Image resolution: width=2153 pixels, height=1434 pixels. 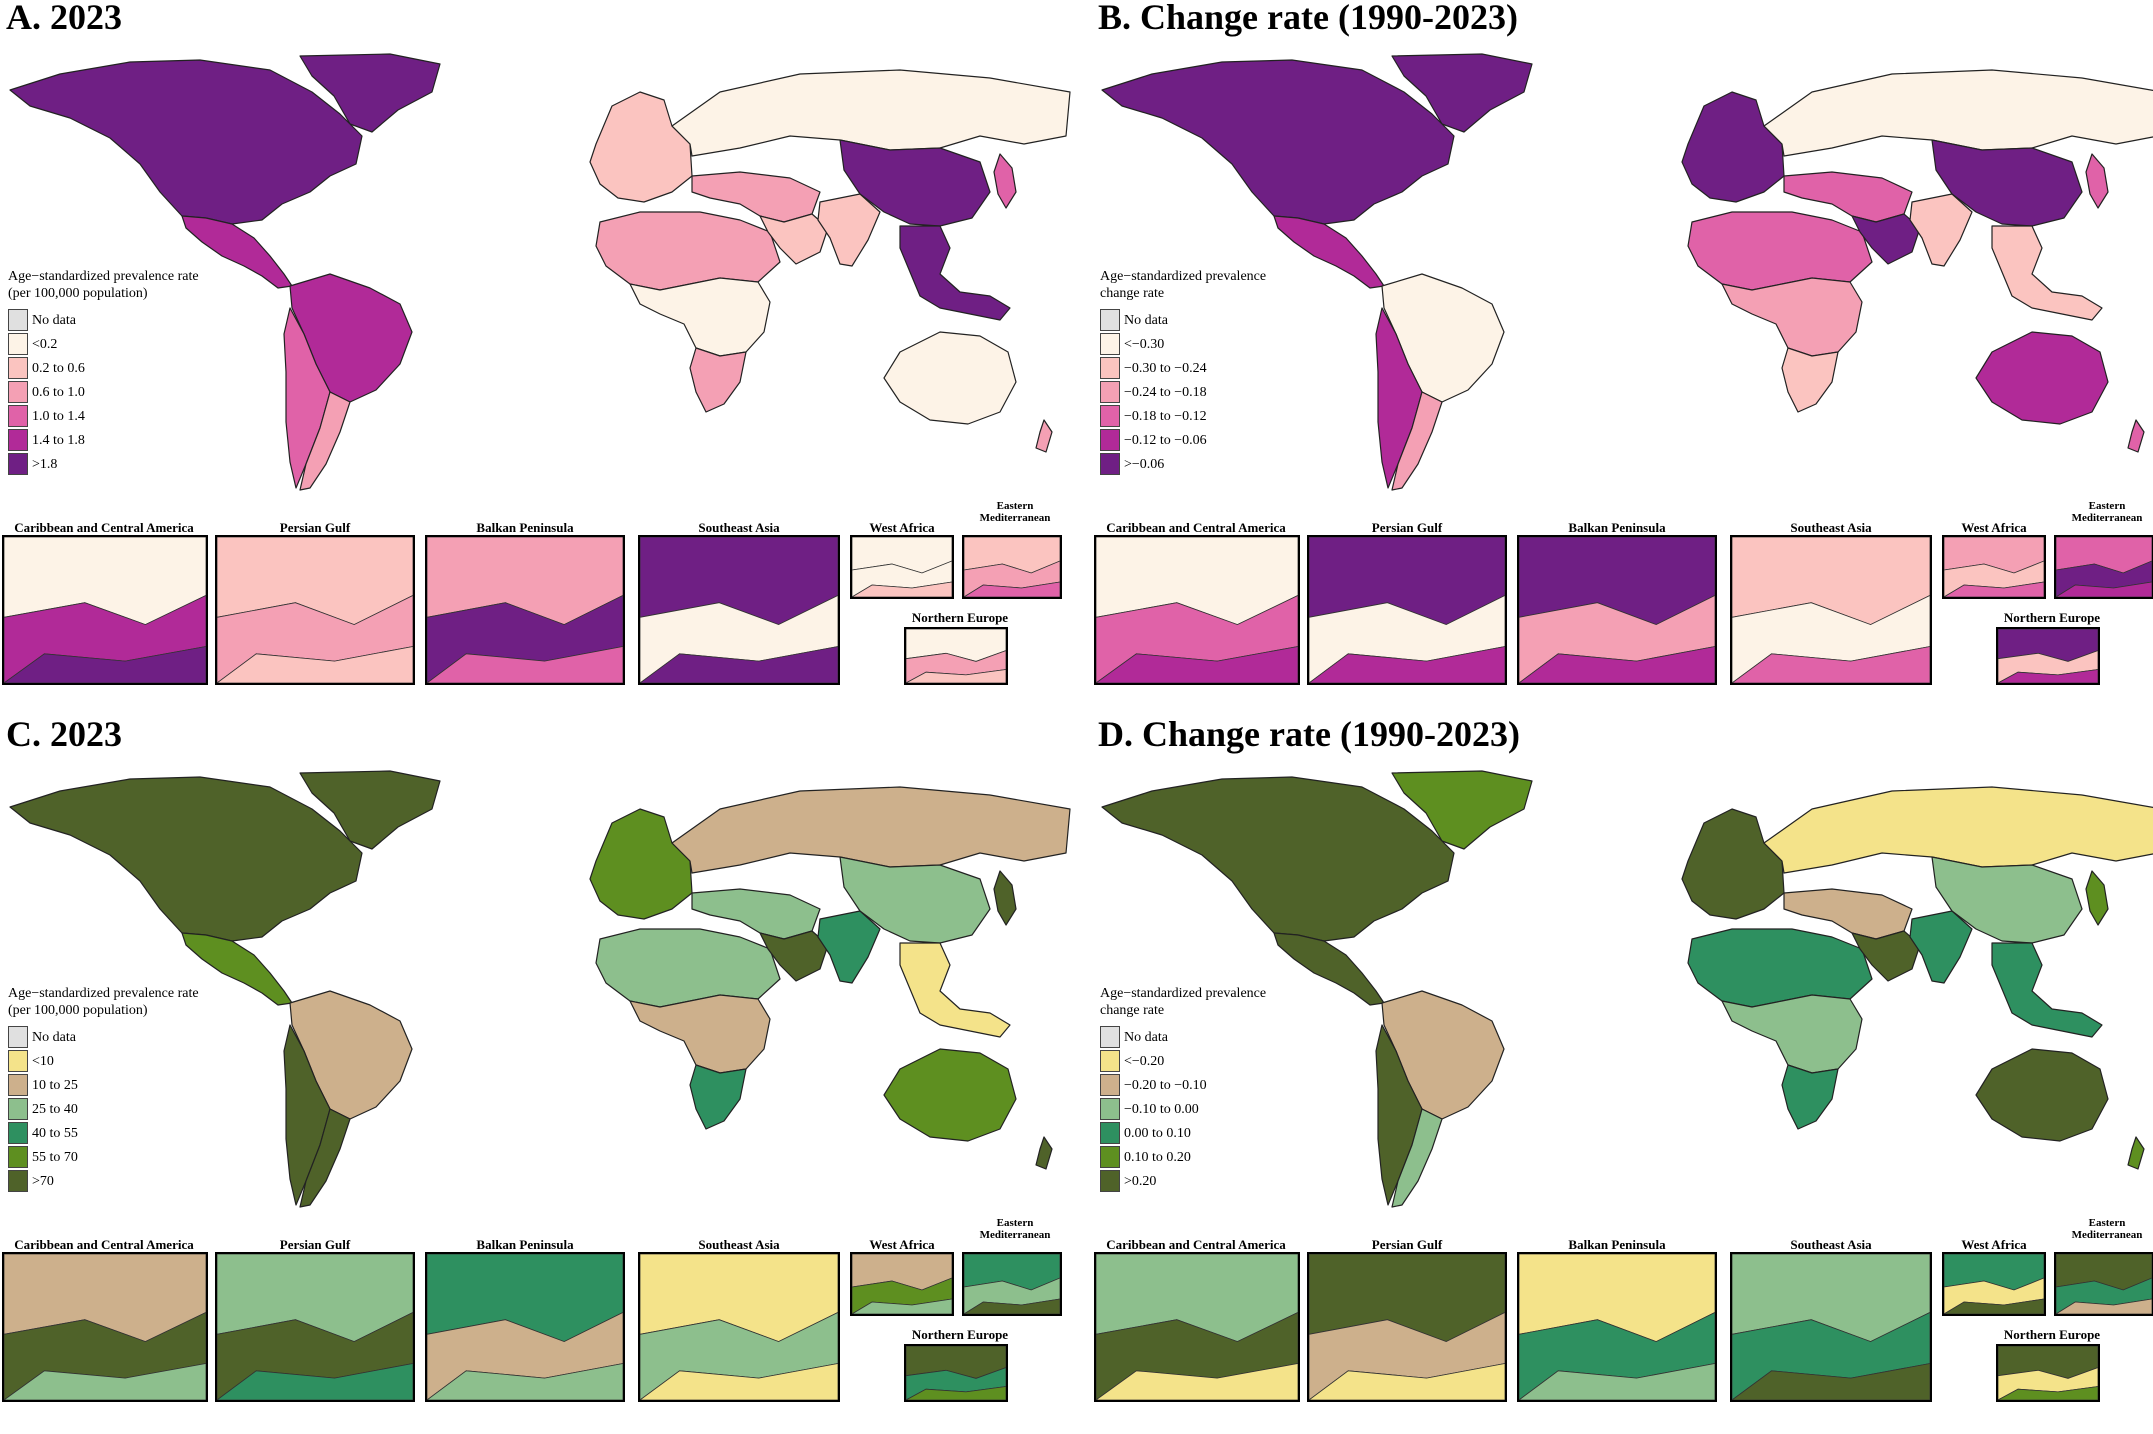 What do you see at coordinates (58, 416) in the screenshot?
I see `legend-label: 1.0 to 1.4` at bounding box center [58, 416].